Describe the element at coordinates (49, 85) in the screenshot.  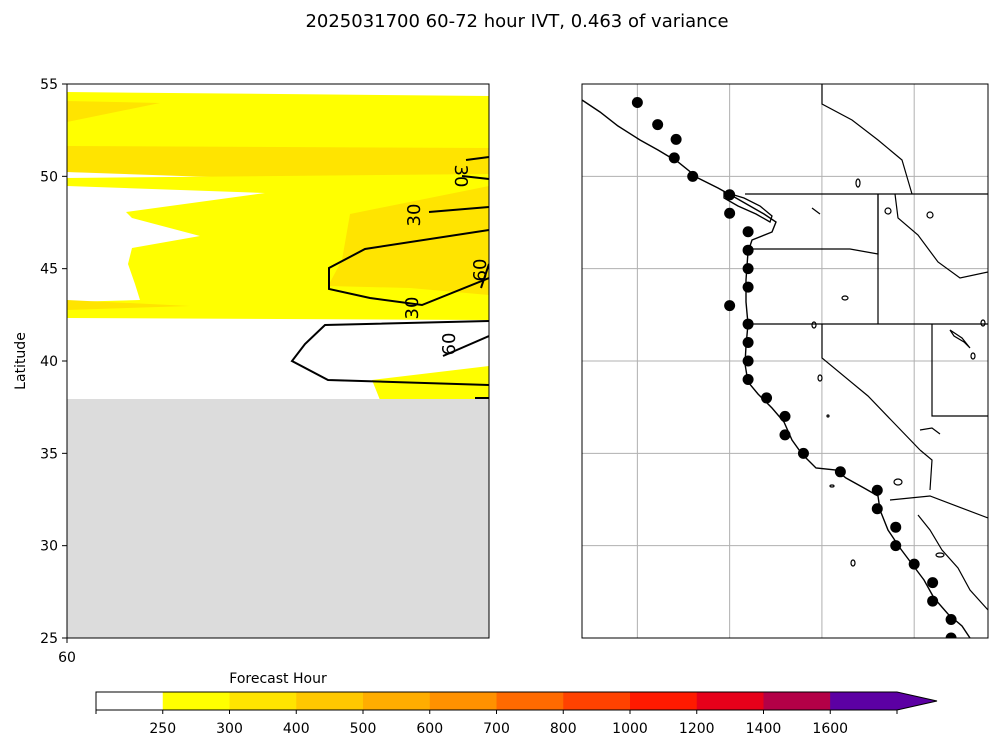
I see `y-tick-label: 55` at that location.